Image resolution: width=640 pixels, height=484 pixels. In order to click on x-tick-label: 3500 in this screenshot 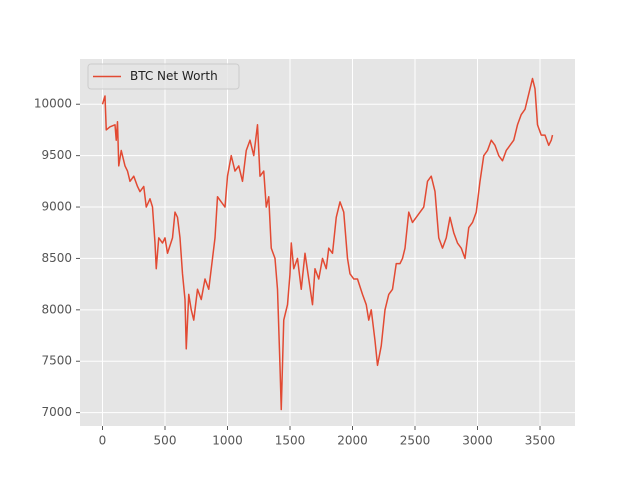, I will do `click(540, 441)`.